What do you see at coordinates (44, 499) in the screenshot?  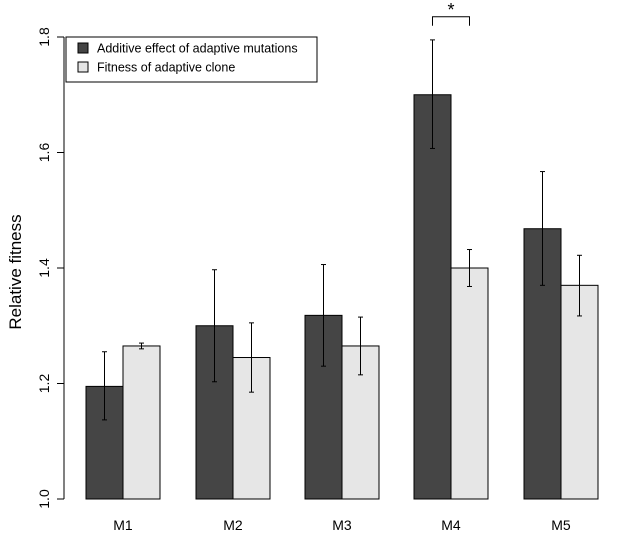 I see `y-tick-label: 1.0` at bounding box center [44, 499].